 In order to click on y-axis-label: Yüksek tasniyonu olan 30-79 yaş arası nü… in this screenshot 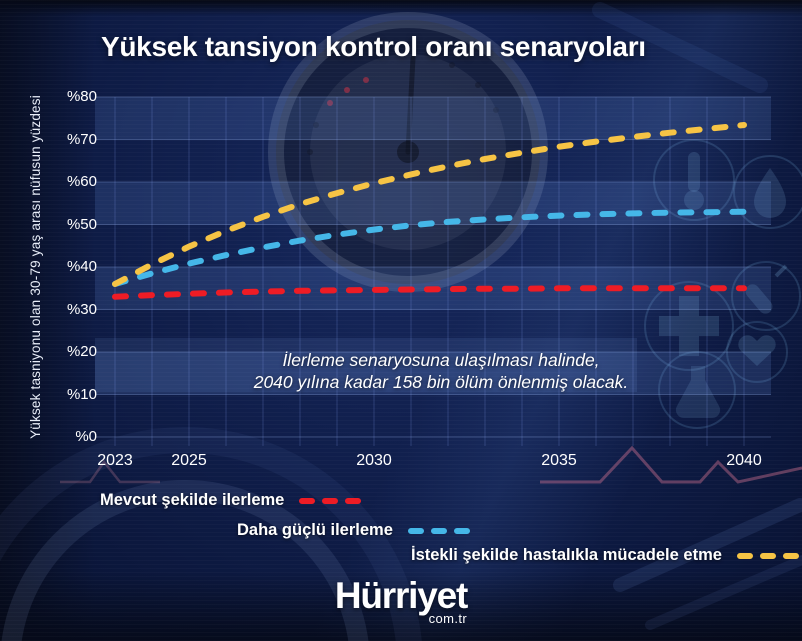, I will do `click(35, 267)`.